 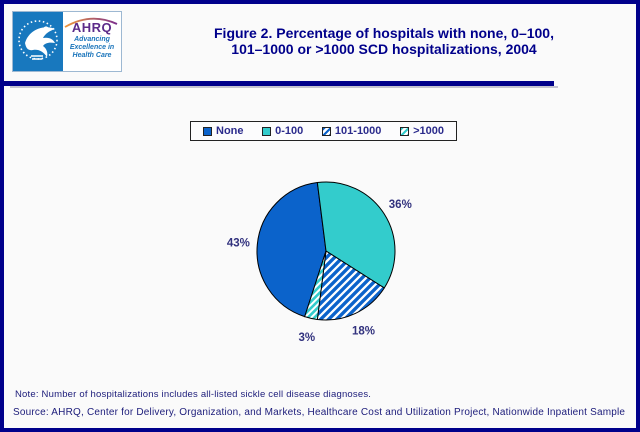 I want to click on pie-data-label: 36%, so click(x=400, y=205).